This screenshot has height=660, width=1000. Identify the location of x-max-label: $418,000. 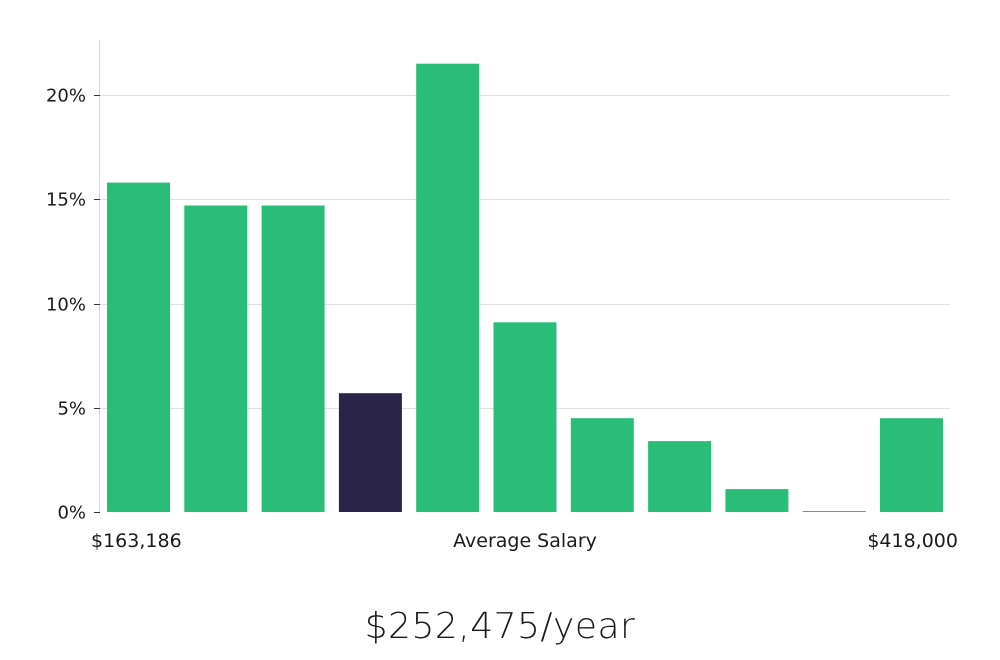
(912, 541).